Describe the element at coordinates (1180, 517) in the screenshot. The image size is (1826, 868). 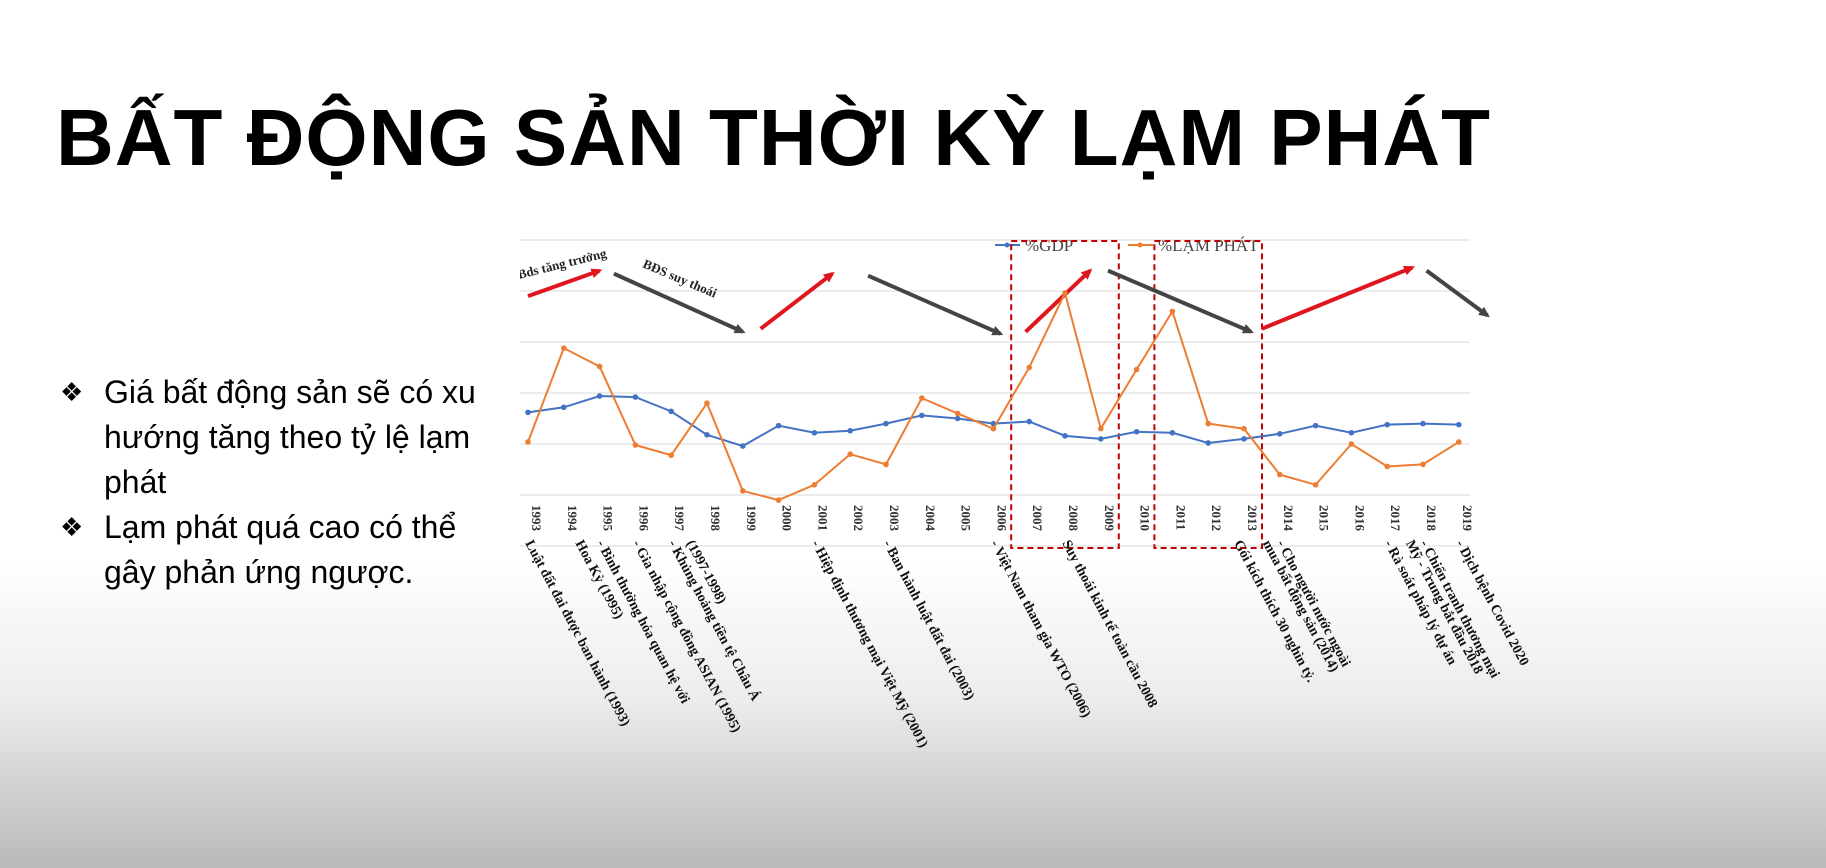
I see `x-tick-label: 2011` at that location.